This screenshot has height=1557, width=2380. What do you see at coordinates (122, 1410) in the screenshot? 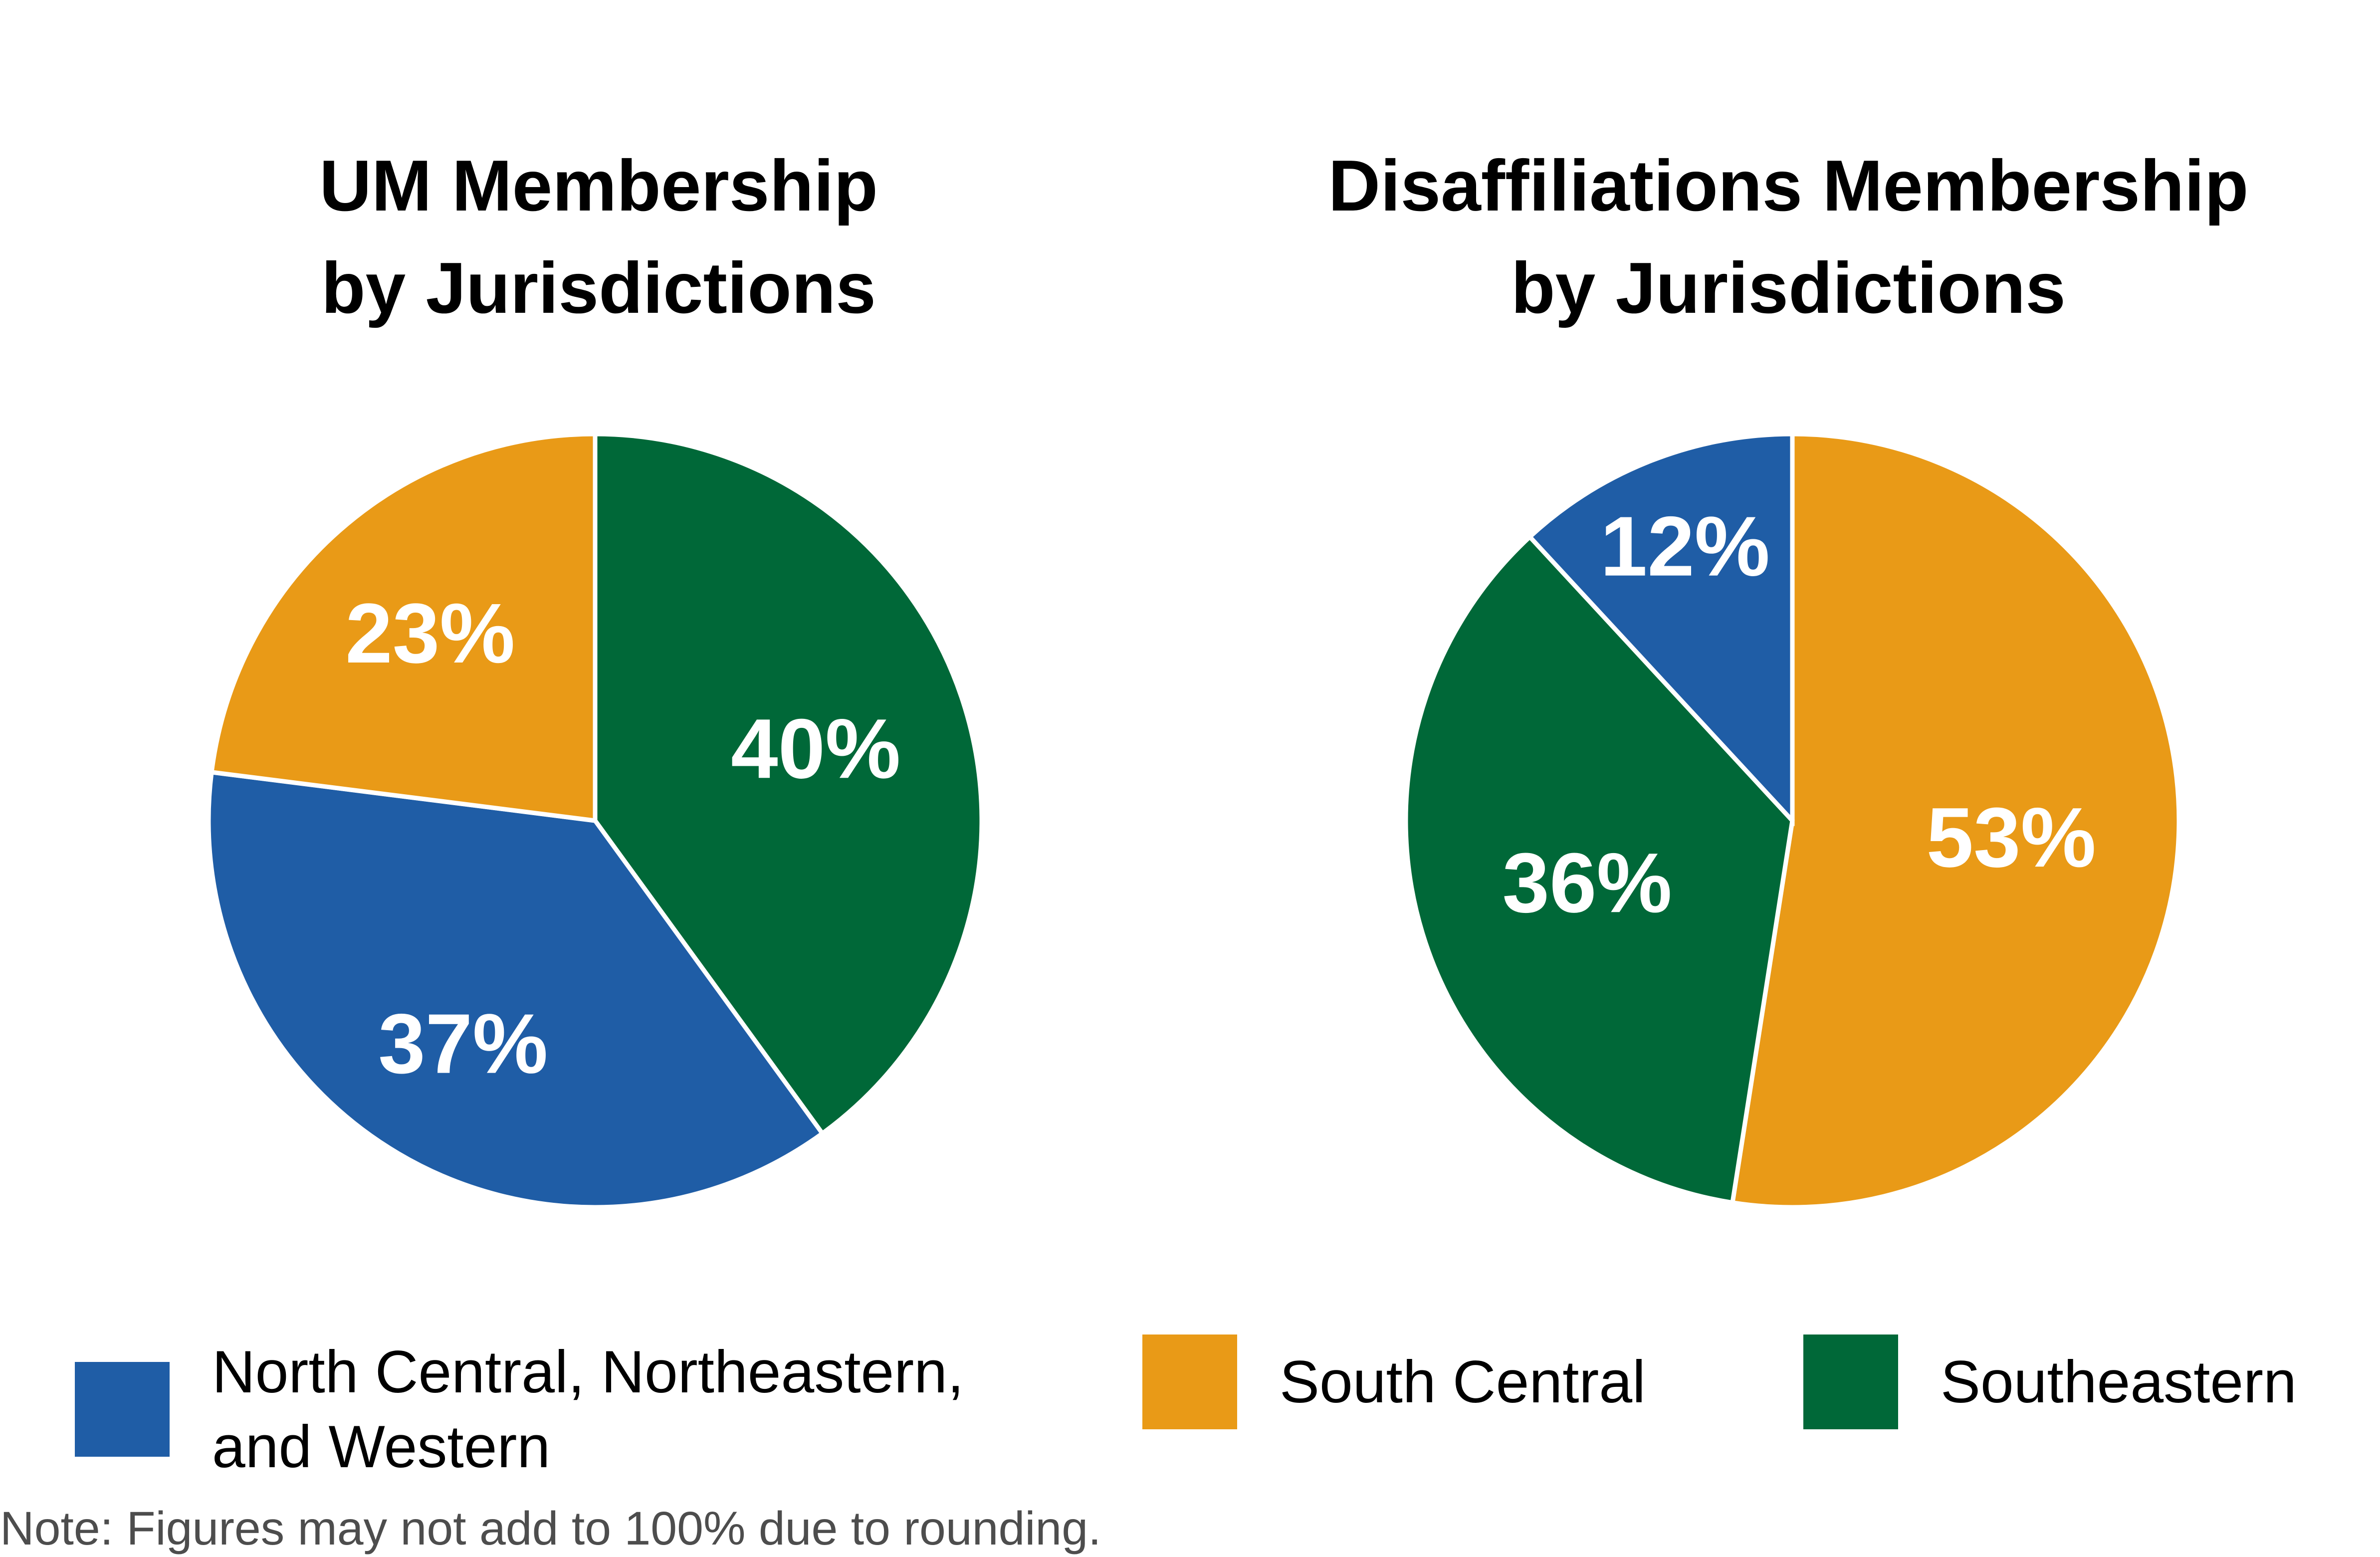
I see `legend-swatch-north-central` at bounding box center [122, 1410].